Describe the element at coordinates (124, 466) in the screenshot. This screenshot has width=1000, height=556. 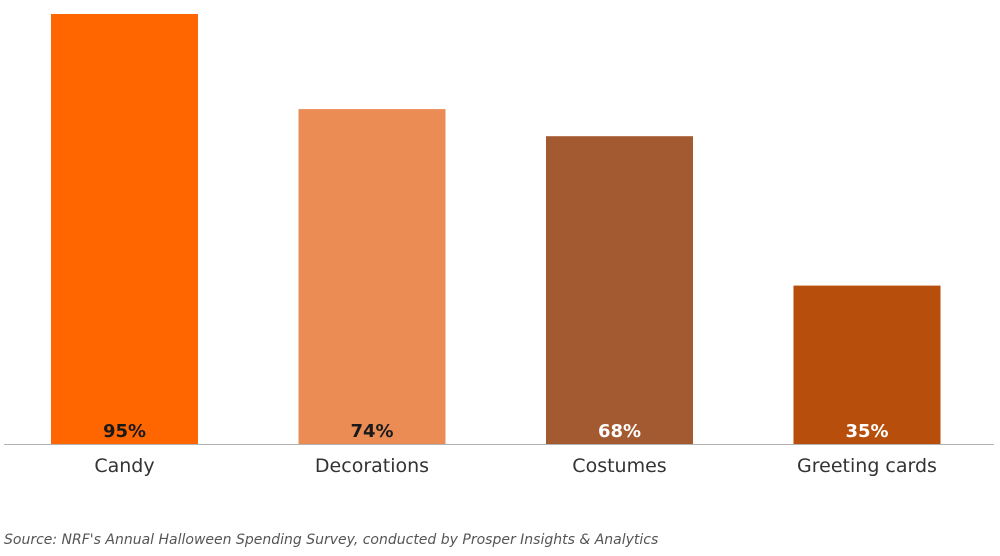
I see `category-label-candy: Candy` at that location.